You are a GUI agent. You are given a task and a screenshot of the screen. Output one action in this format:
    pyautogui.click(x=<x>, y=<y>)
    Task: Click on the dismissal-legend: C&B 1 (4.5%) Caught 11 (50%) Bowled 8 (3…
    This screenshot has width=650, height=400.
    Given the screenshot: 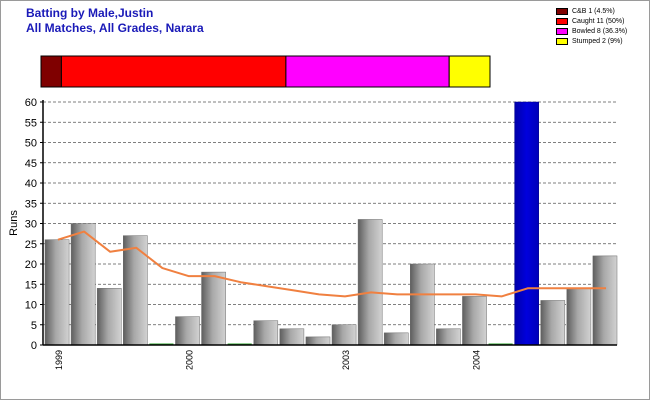 What is the action you would take?
    pyautogui.click(x=591, y=26)
    